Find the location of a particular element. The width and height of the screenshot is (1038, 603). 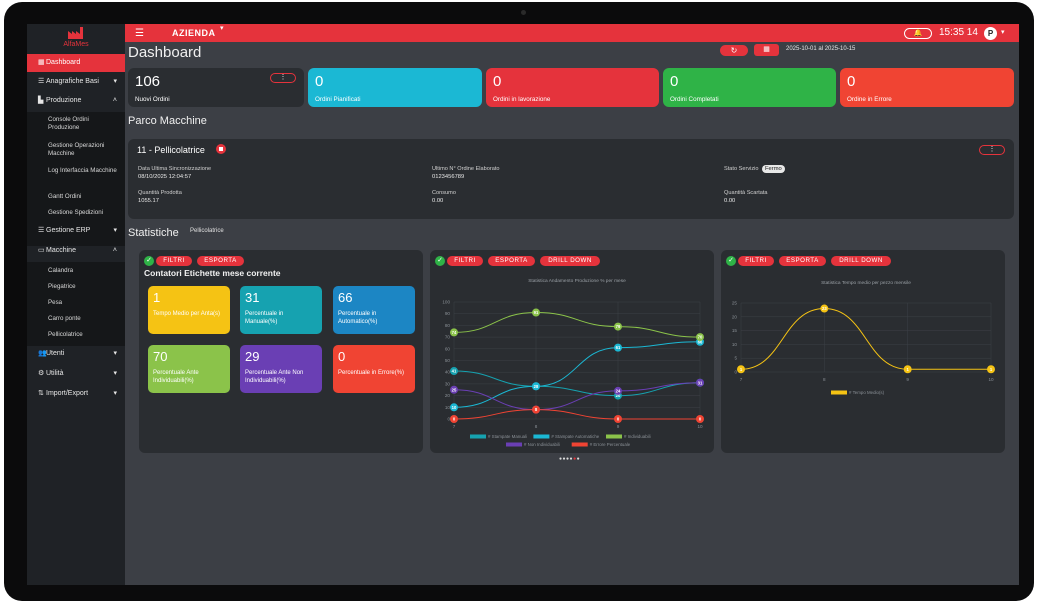

counter-tile: 31 Percentuale in Manuale(%) is located at coordinates (281, 310).